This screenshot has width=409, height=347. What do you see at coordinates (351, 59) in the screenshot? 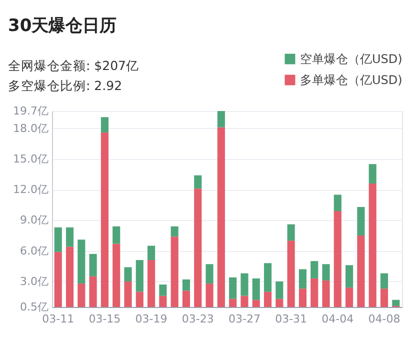
I see `legend-label: 空单爆仓（亿USD)` at bounding box center [351, 59].